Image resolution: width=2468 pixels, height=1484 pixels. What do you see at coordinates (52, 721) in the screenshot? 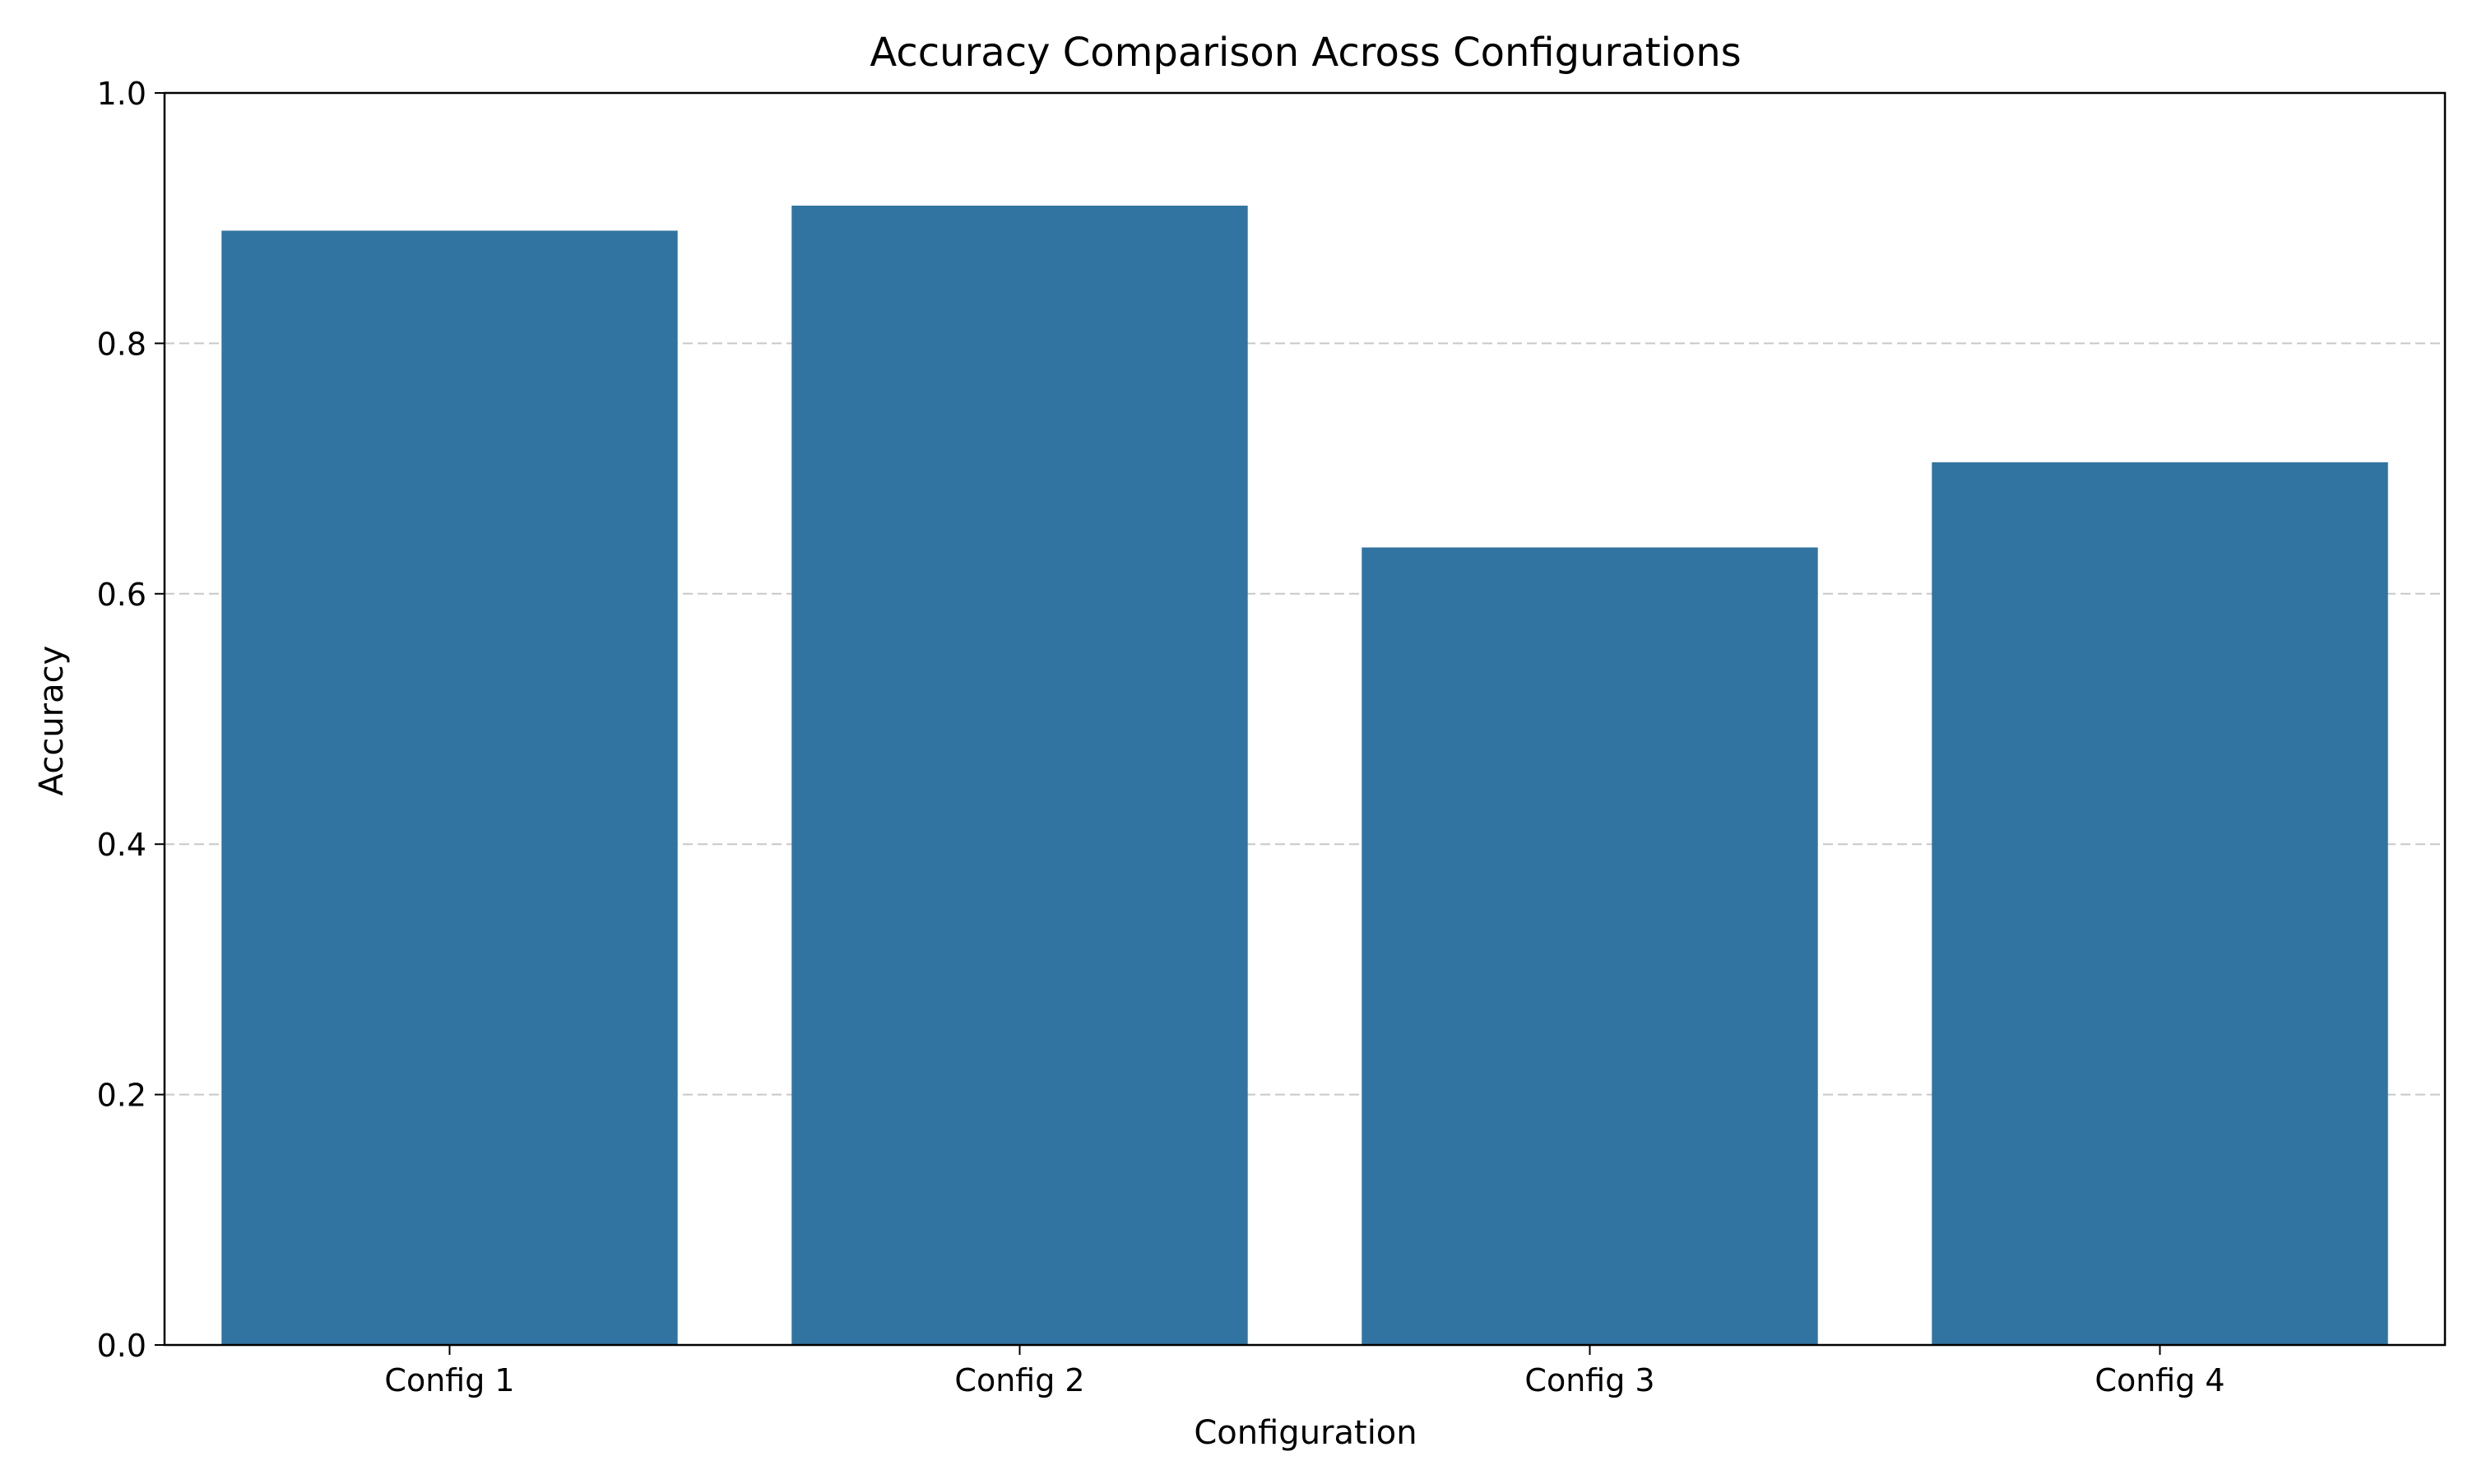
I see `y-axis-label: Accuracy` at bounding box center [52, 721].